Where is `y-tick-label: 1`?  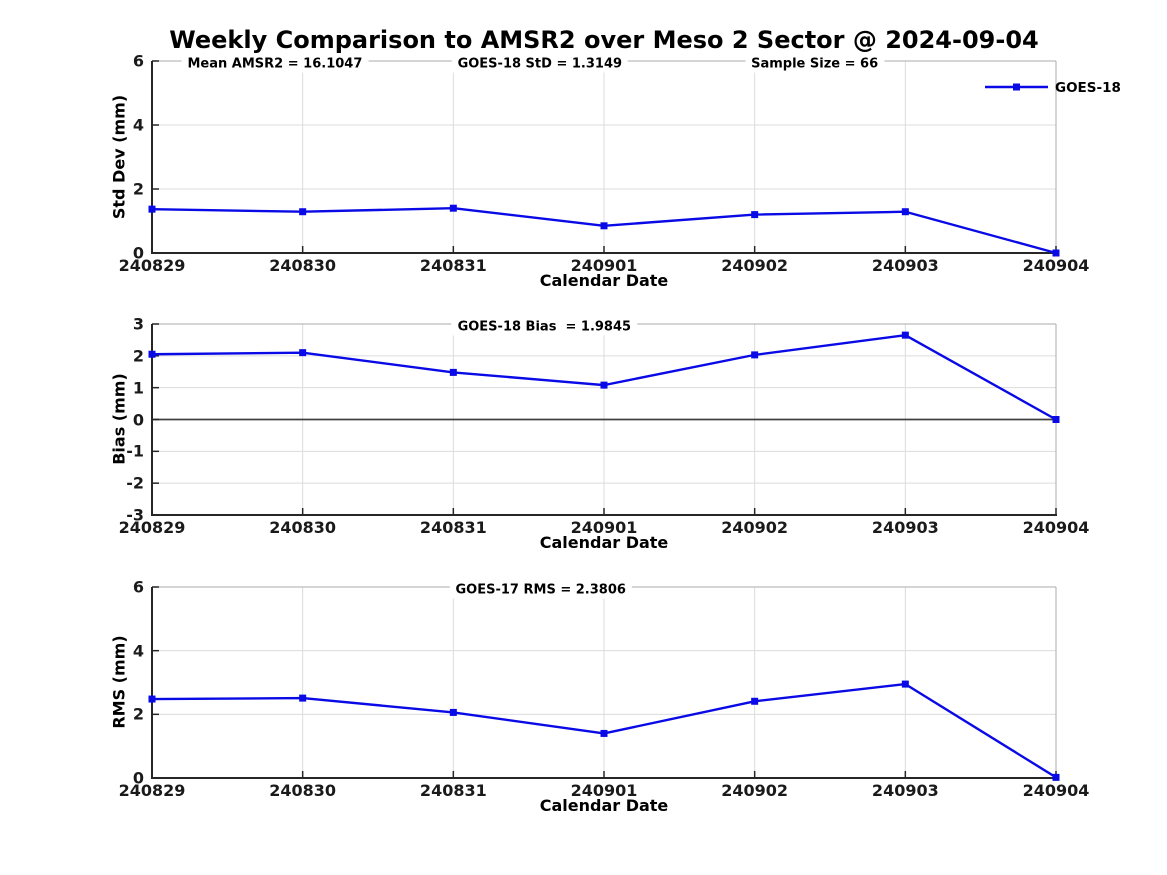 y-tick-label: 1 is located at coordinates (138, 388).